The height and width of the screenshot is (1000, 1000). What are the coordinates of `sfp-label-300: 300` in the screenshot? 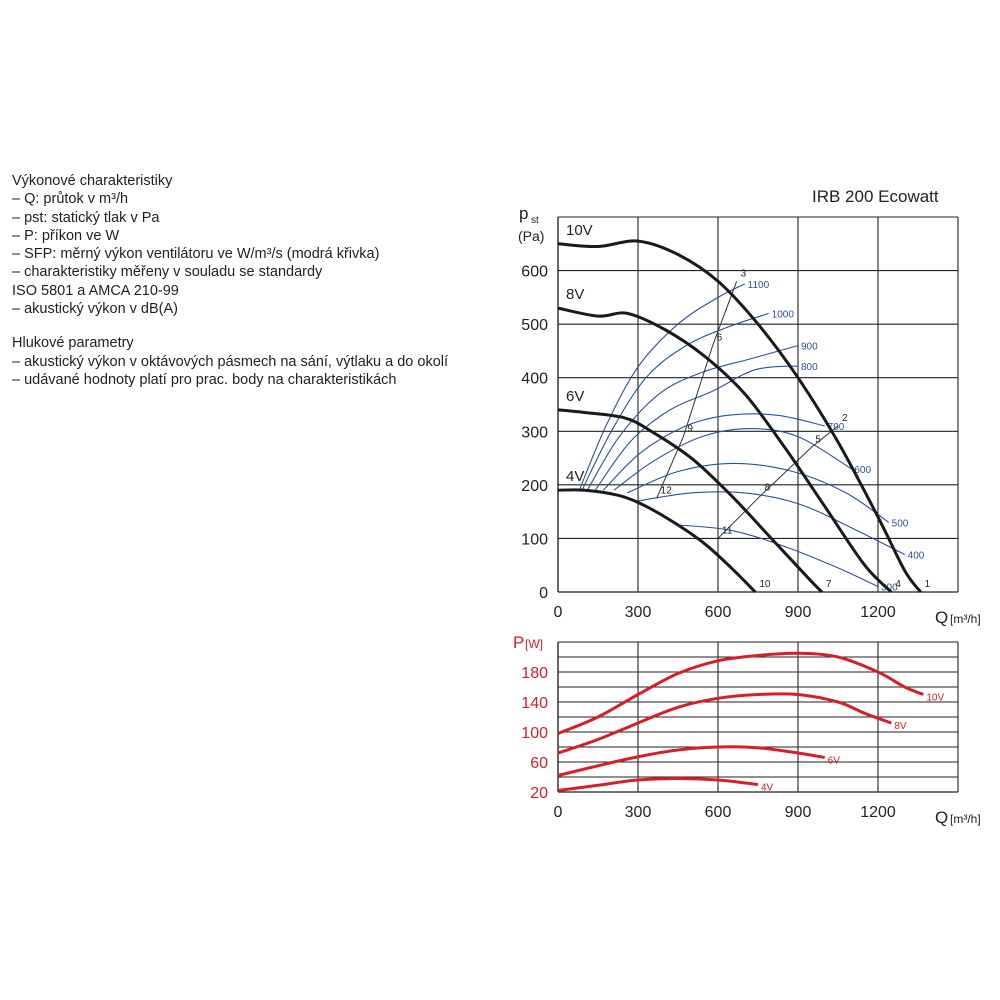 It's located at (889, 588).